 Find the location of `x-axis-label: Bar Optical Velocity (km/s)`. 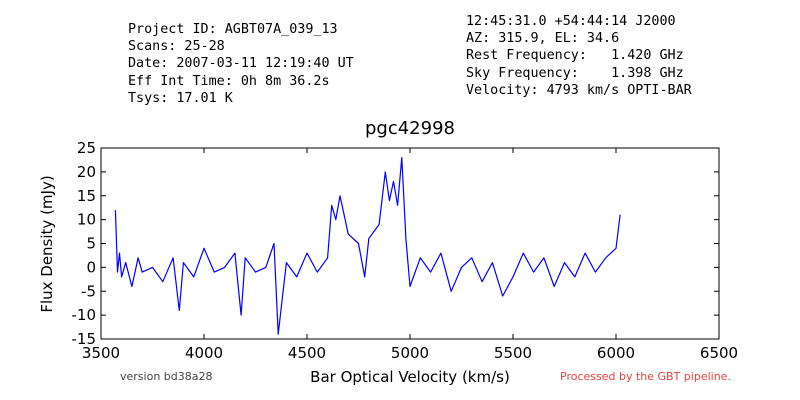

x-axis-label: Bar Optical Velocity (km/s) is located at coordinates (410, 377).